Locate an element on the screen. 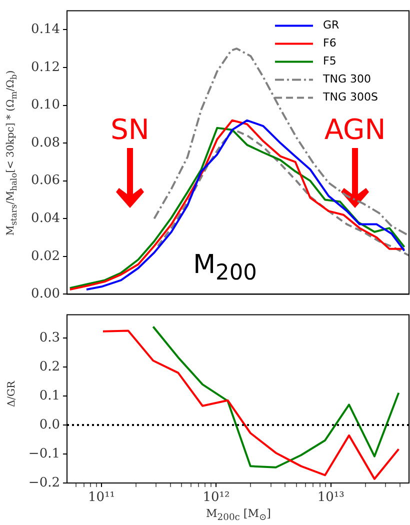  y-tick-label: −0.1 is located at coordinates (44, 454).